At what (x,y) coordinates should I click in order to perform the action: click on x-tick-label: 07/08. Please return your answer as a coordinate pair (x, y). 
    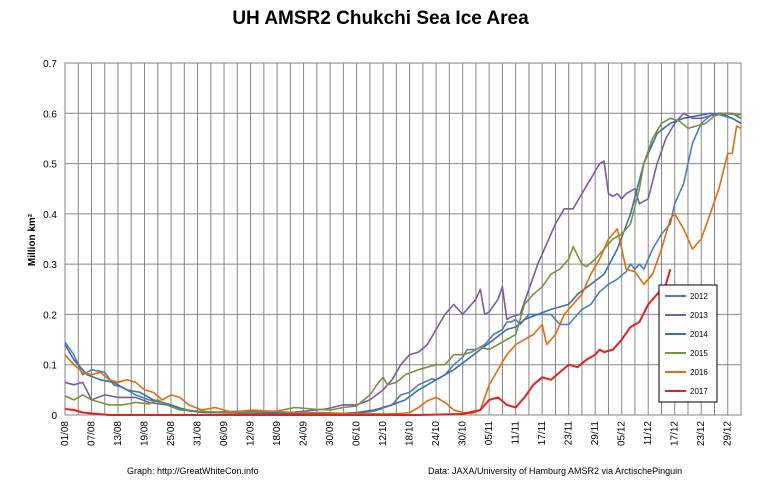
    Looking at the image, I should click on (92, 433).